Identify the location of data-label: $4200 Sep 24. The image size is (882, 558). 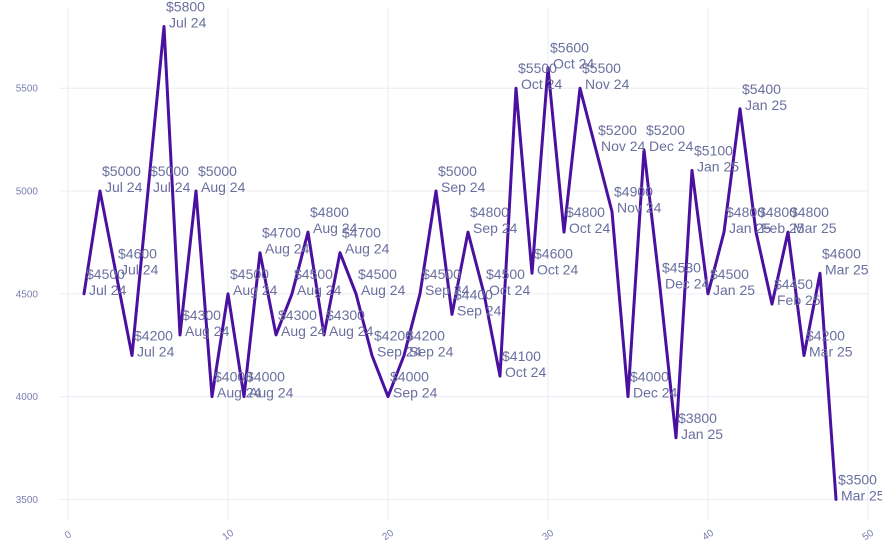
(398, 344).